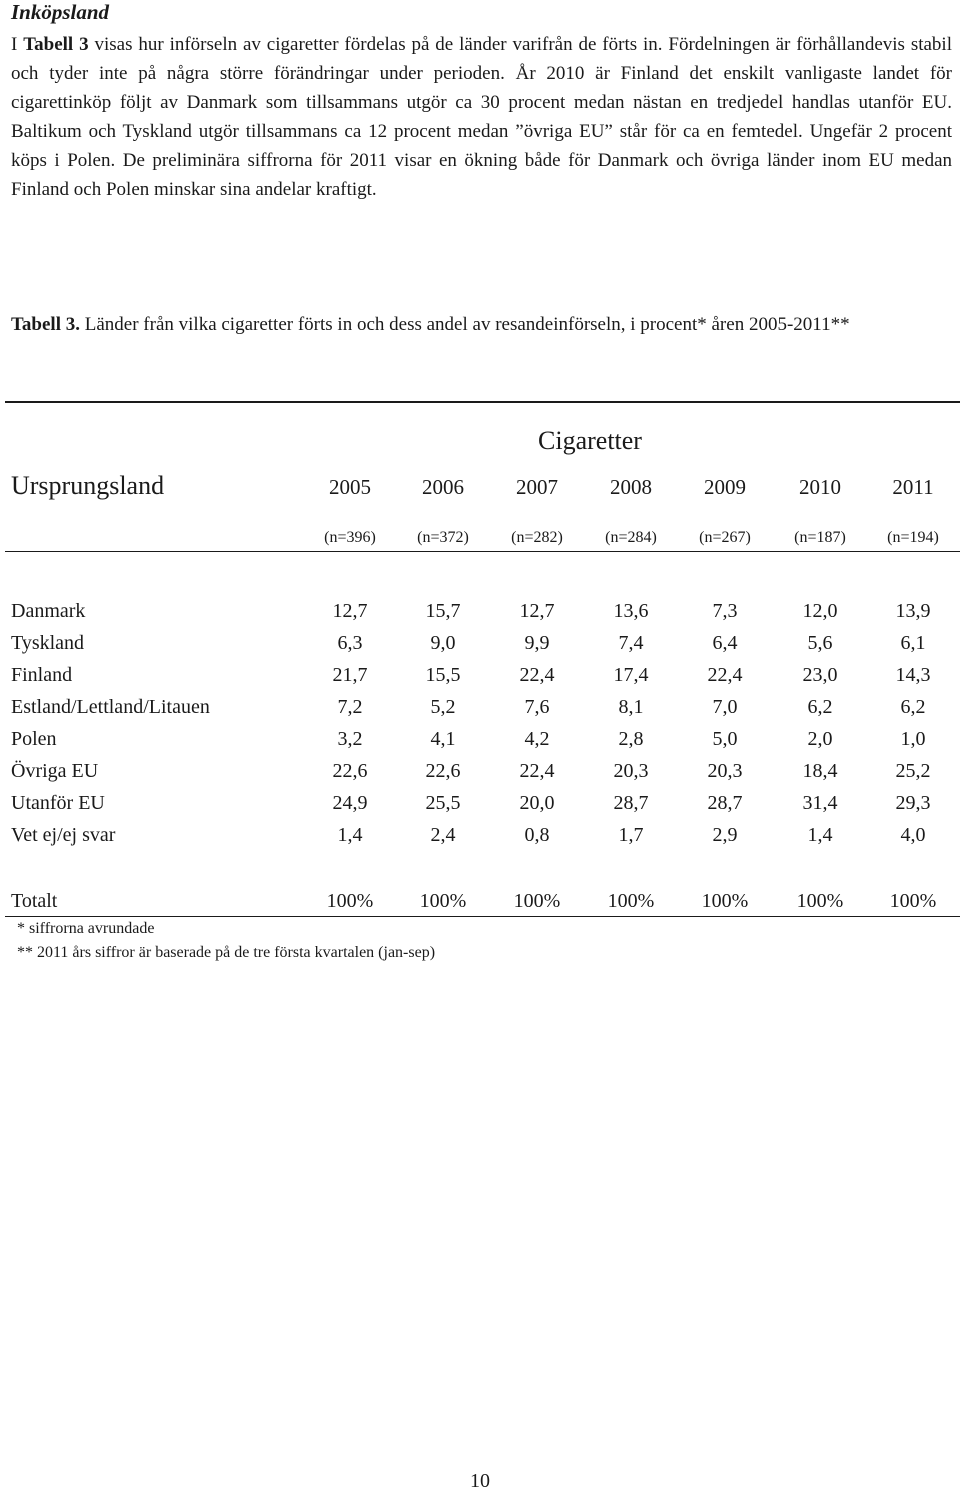 Image resolution: width=960 pixels, height=1493 pixels. What do you see at coordinates (913, 803) in the screenshot?
I see `table-cell: 29,3` at bounding box center [913, 803].